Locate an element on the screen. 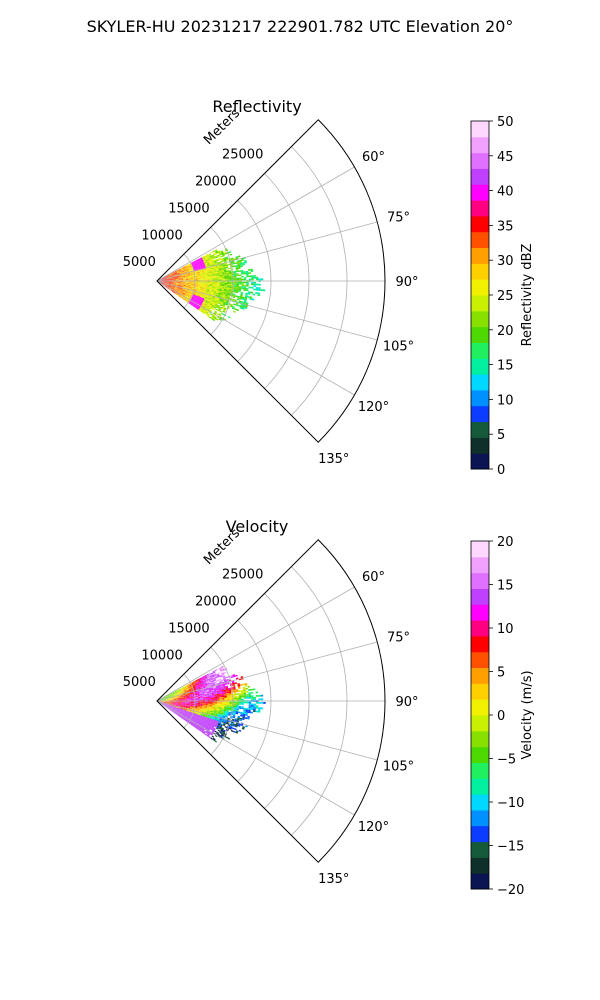 This screenshot has width=600, height=1000. azimuth-tick-label: 75° is located at coordinates (398, 637).